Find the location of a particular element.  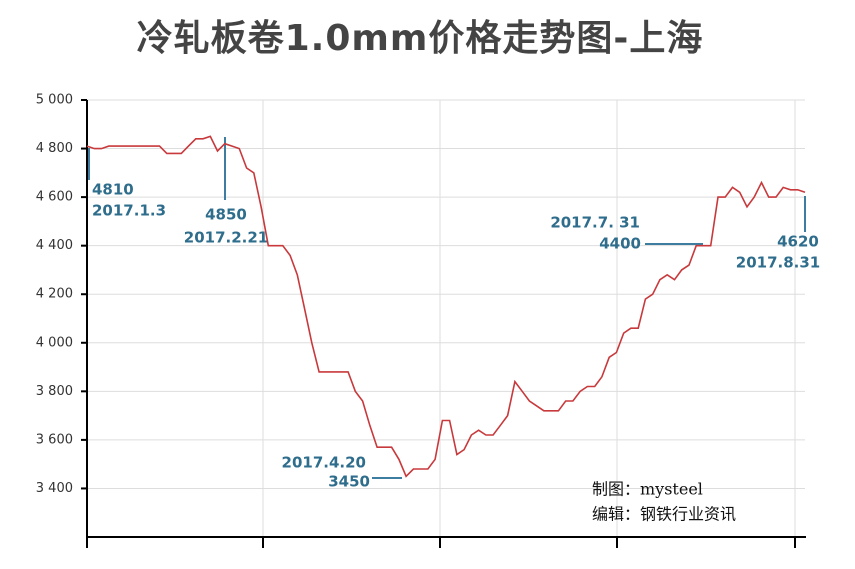

annotation: 3450 is located at coordinates (349, 482).